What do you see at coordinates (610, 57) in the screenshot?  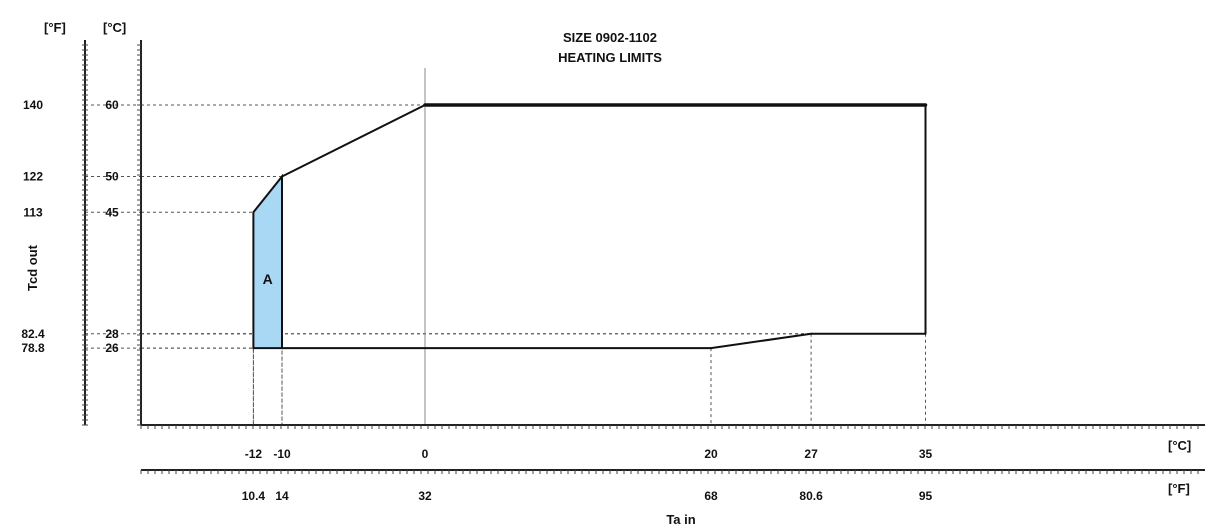 I see `chart-subtitle: HEATING LIMITS` at bounding box center [610, 57].